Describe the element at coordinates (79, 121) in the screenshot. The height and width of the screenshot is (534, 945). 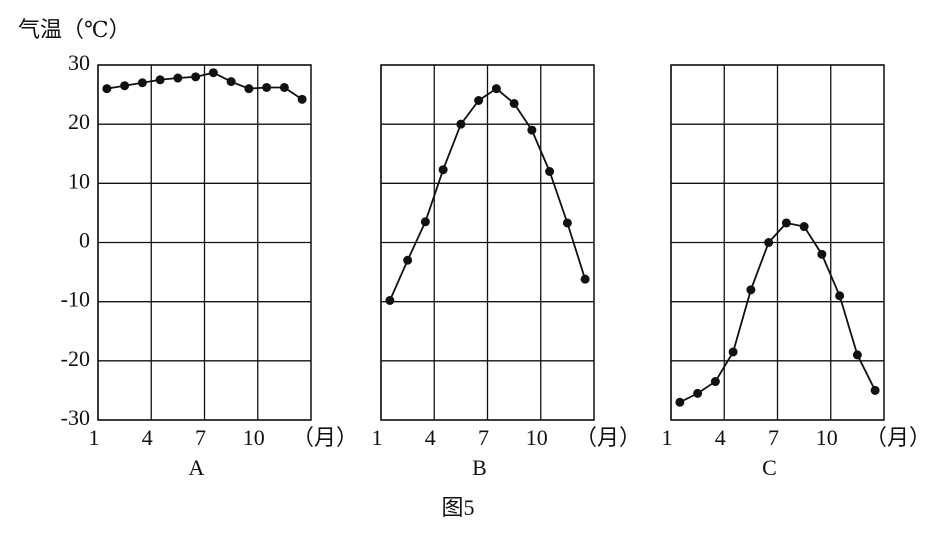
I see `y-tick-label: 20` at that location.